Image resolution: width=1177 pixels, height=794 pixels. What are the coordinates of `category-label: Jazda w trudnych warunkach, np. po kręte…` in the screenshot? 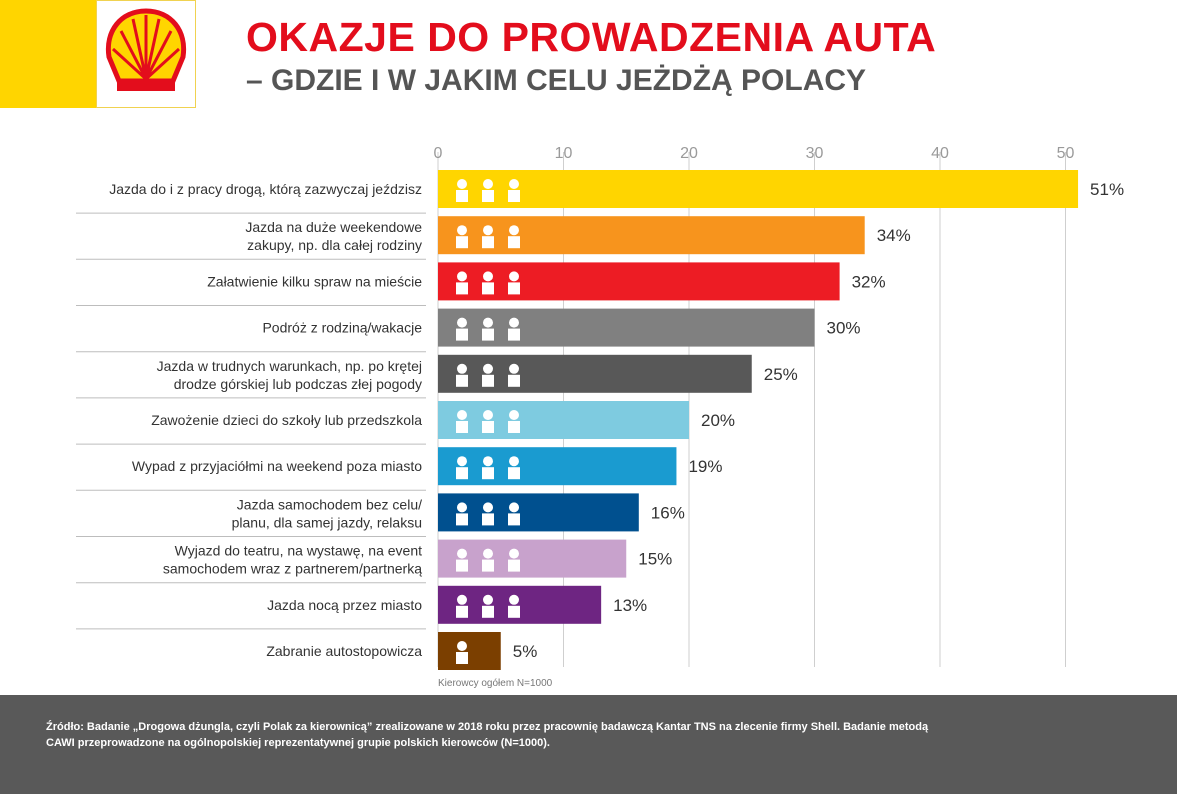 It's located at (289, 375).